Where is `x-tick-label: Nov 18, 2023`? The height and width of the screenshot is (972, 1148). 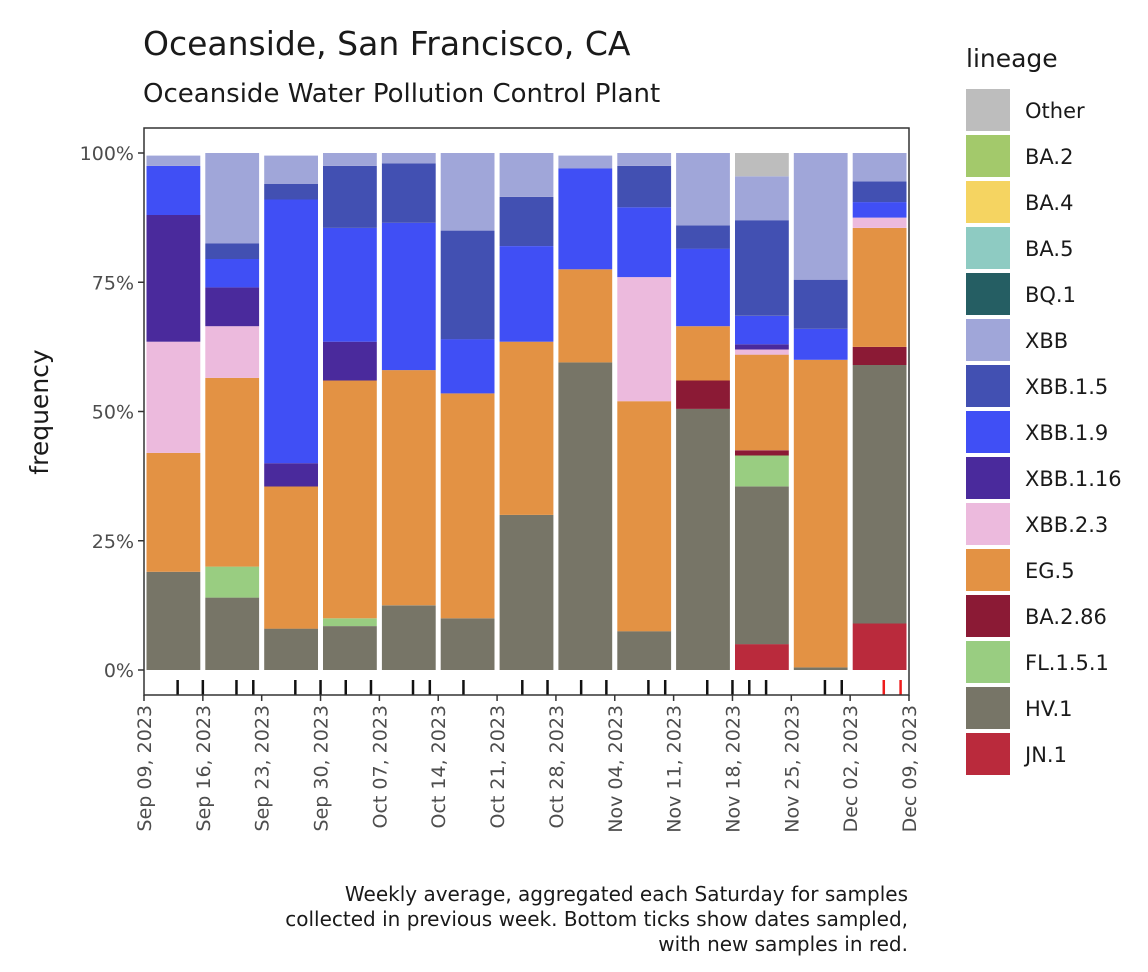
x-tick-label: Nov 18, 2023 is located at coordinates (734, 769).